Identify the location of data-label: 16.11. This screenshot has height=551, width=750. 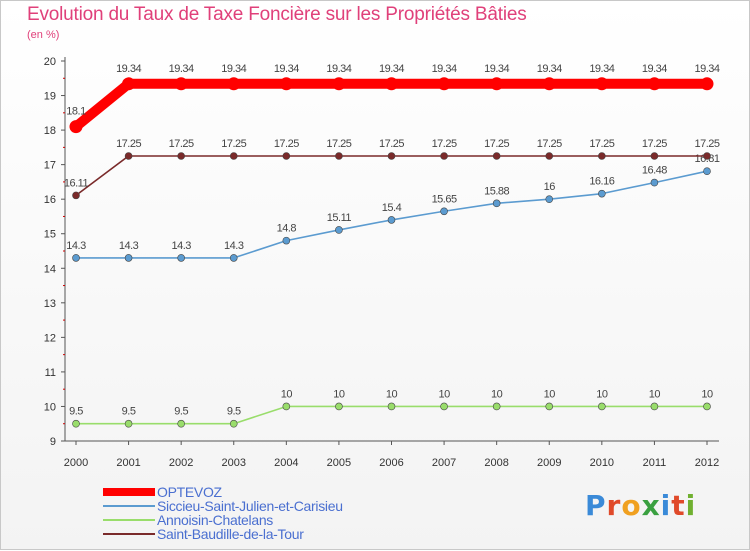
(76, 183).